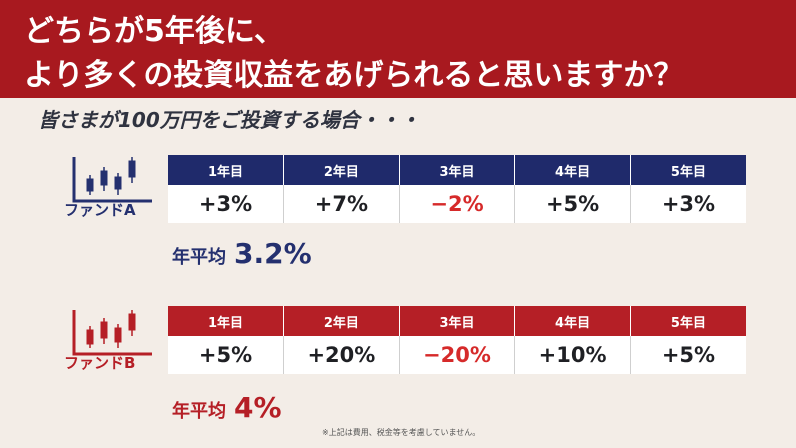  Describe the element at coordinates (341, 321) in the screenshot. I see `fund-b-year-2: 2年目` at that location.